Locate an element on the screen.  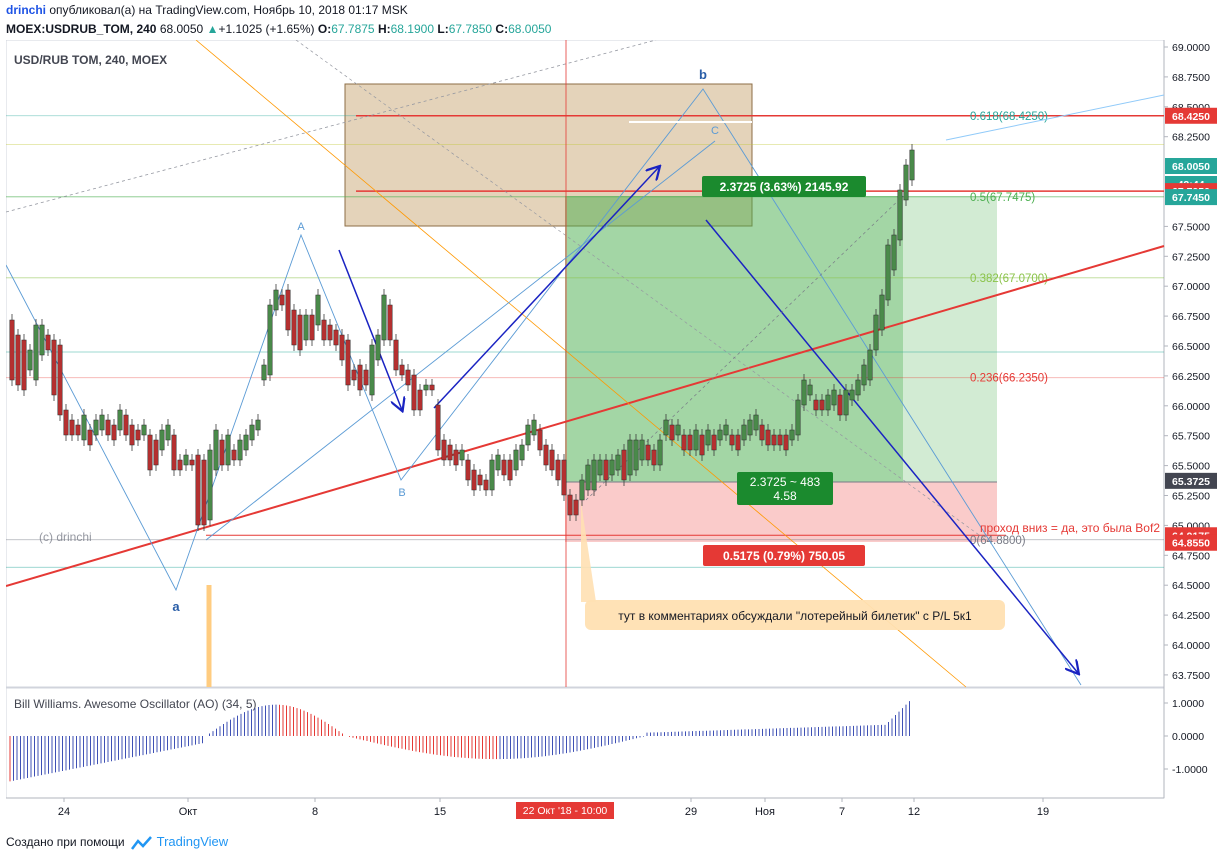
light-blue-ray is located at coordinates (1055, 117).